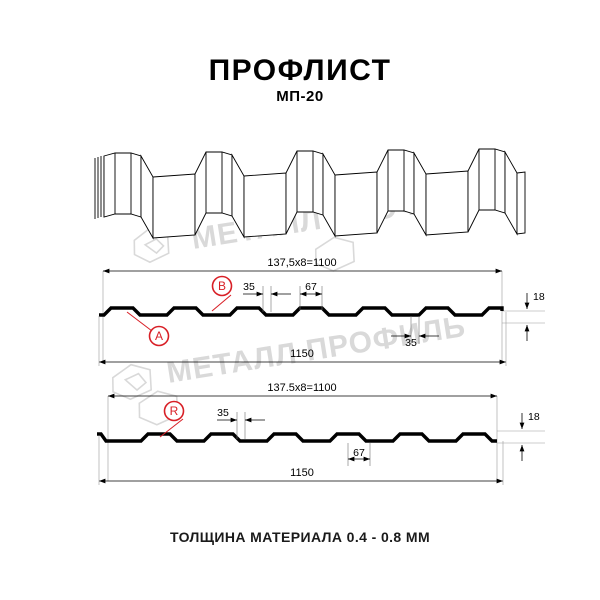  I want to click on dimension-rib-pitch-67-2-label: 67, so click(359, 453).